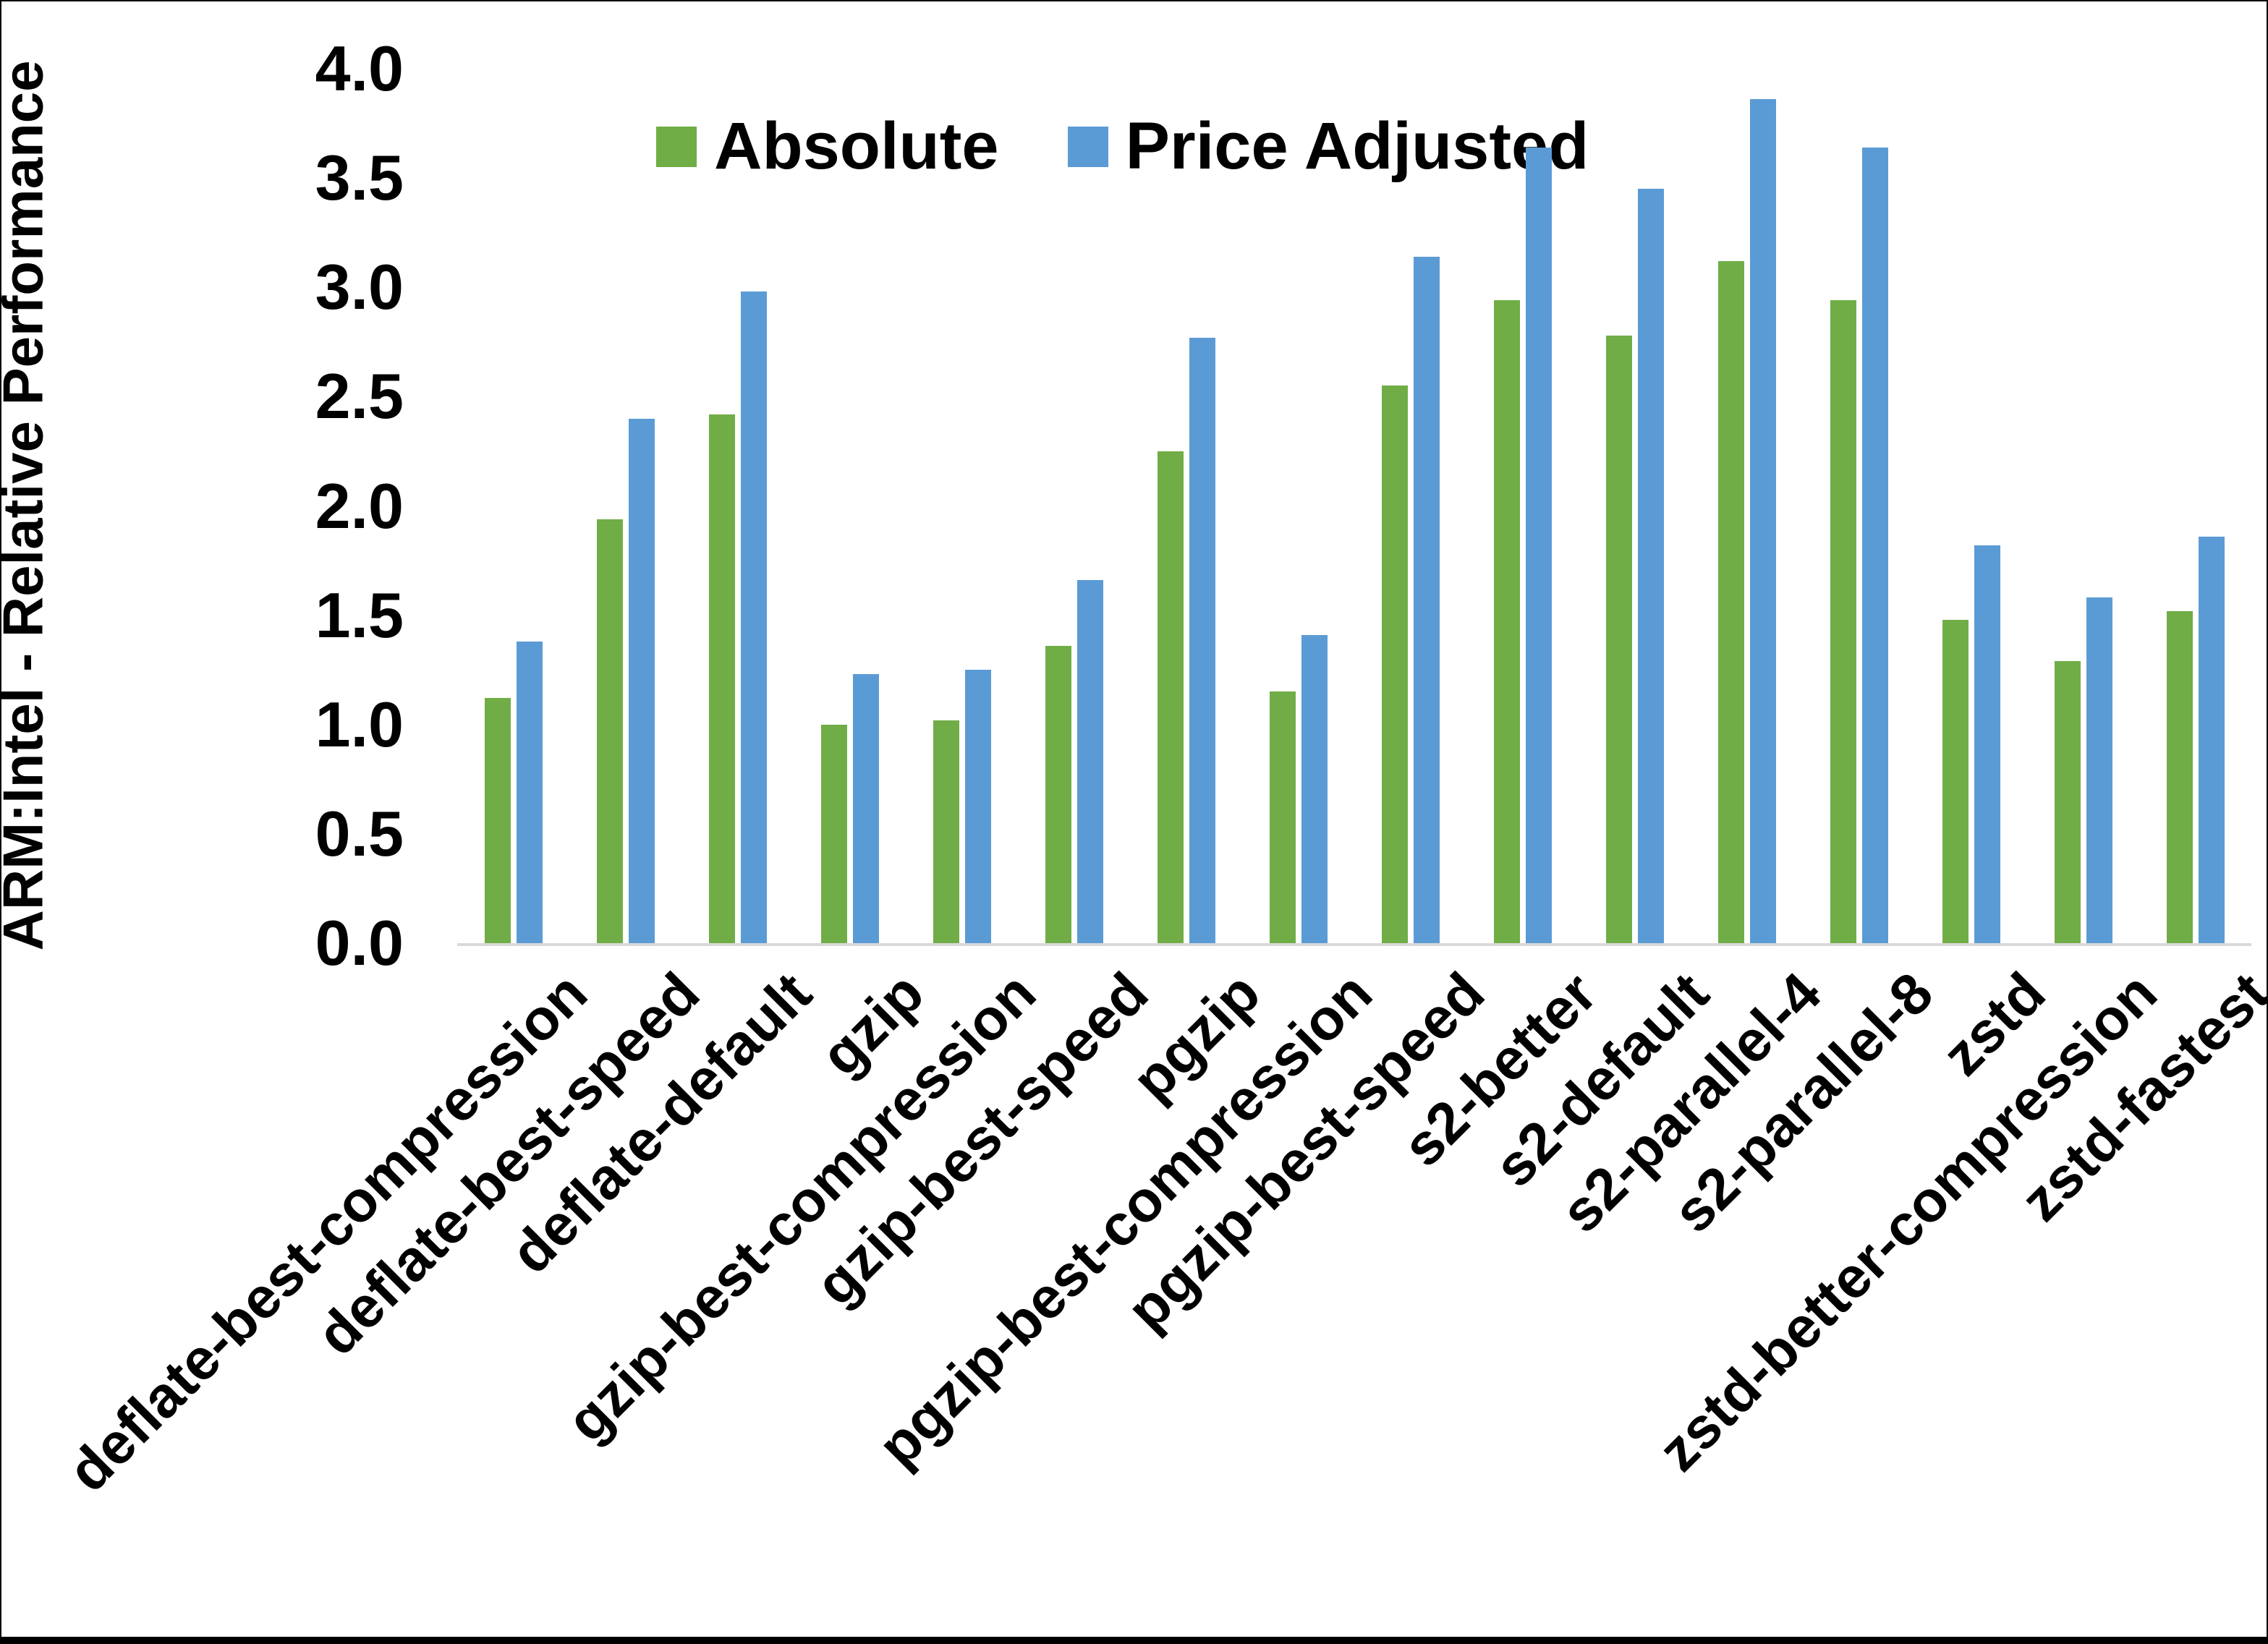 The height and width of the screenshot is (1644, 2268). What do you see at coordinates (359, 396) in the screenshot?
I see `y-axis-tick: 2.5` at bounding box center [359, 396].